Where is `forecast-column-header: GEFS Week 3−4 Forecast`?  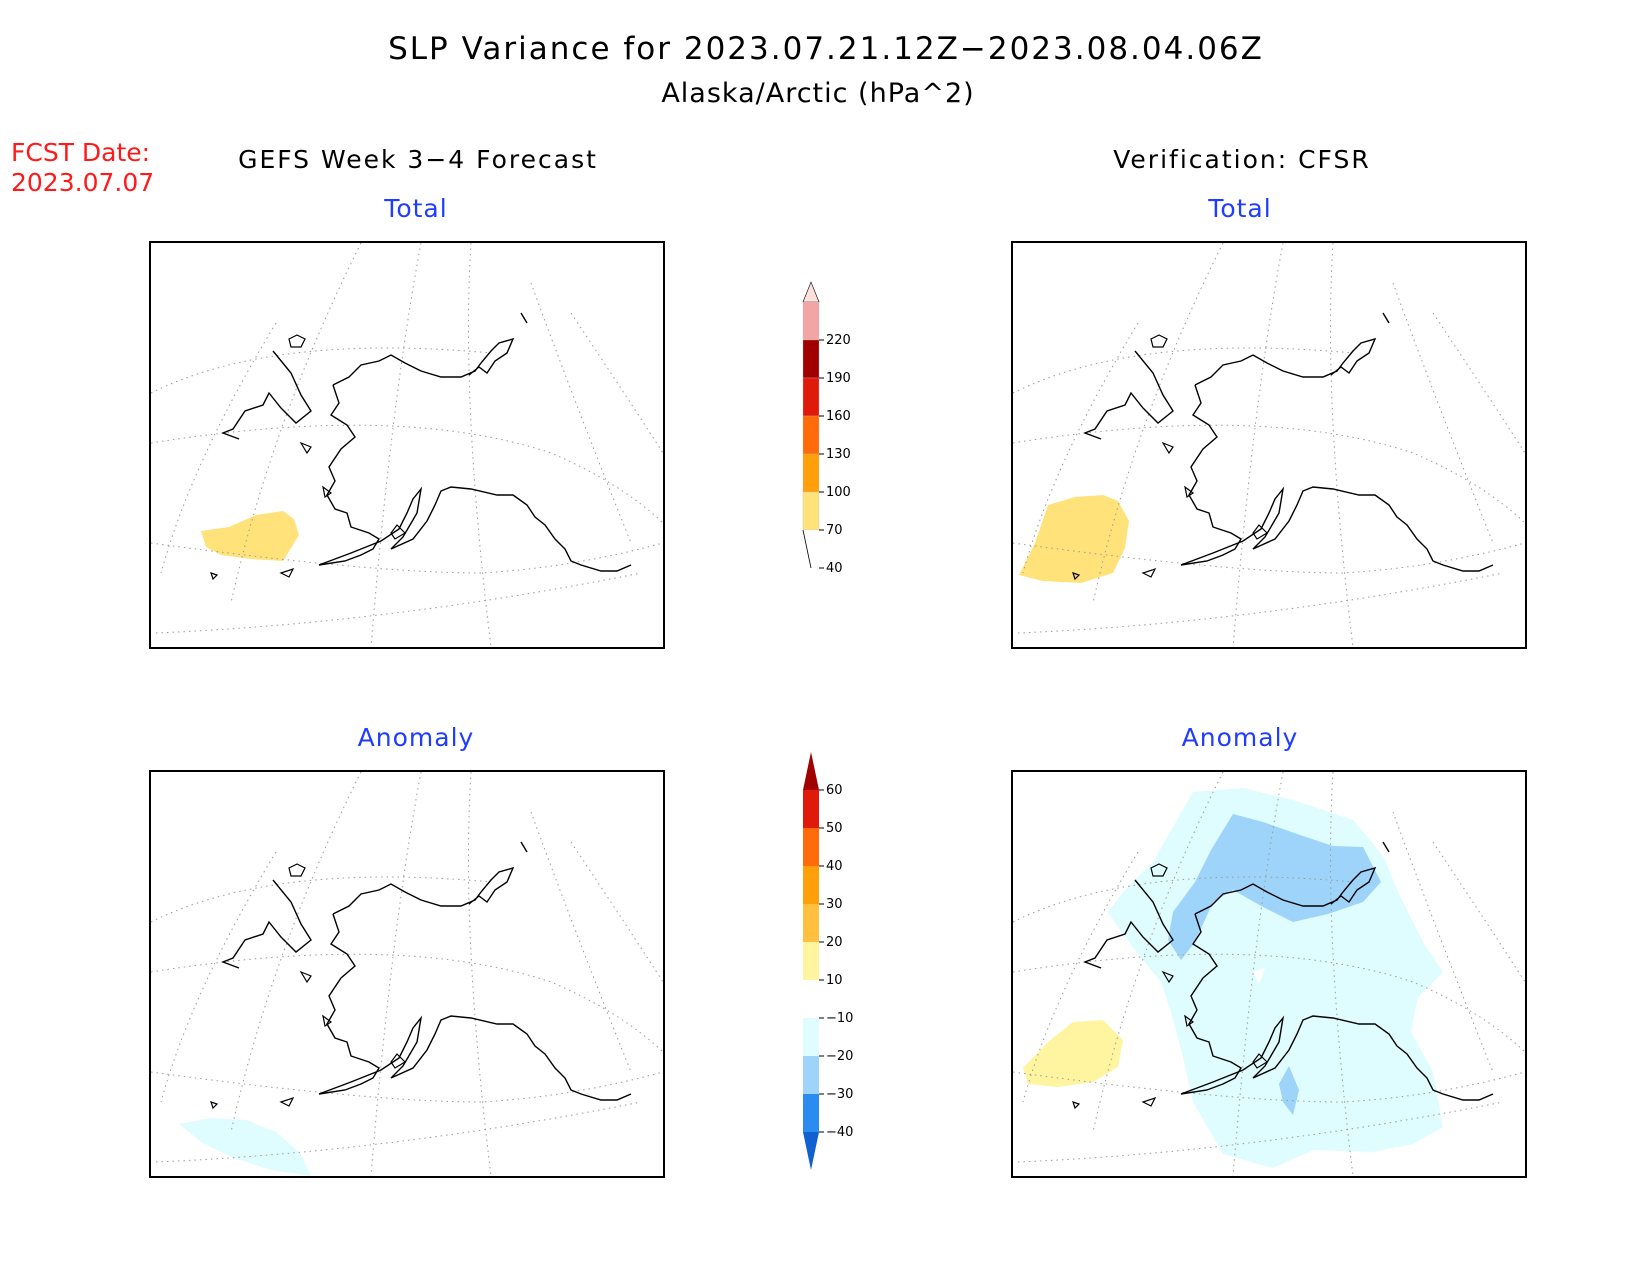 forecast-column-header: GEFS Week 3−4 Forecast is located at coordinates (418, 159).